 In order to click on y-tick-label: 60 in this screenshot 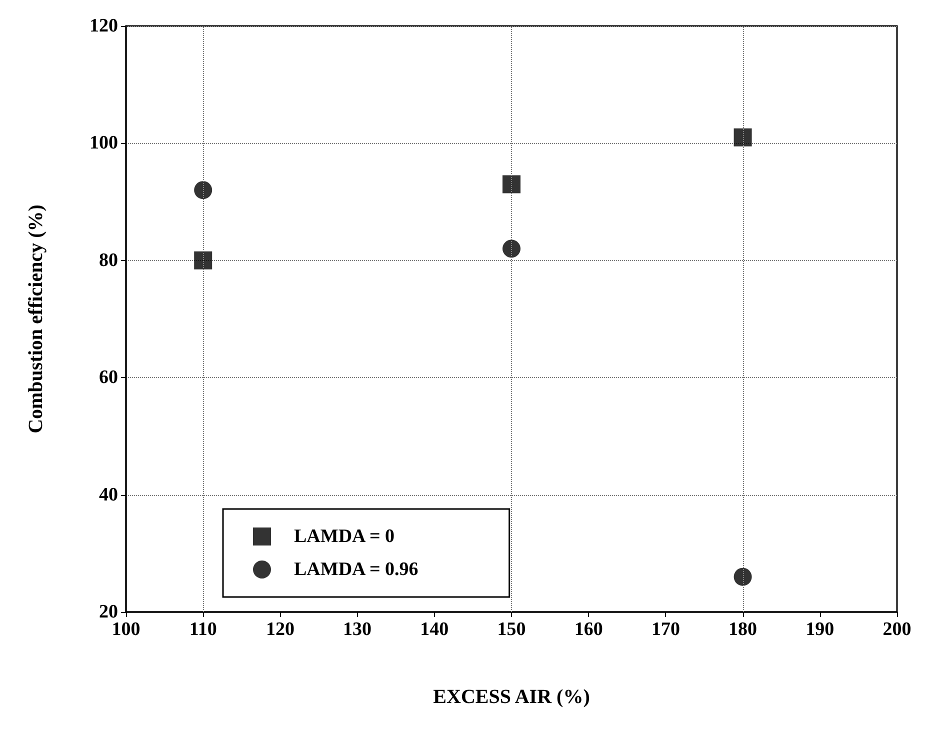, I will do `click(108, 377)`.